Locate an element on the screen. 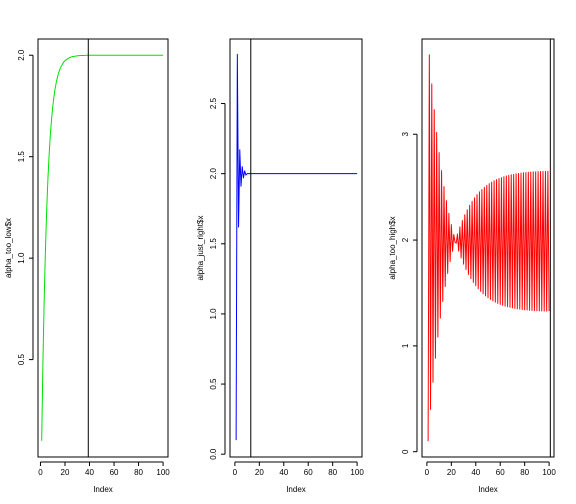 The height and width of the screenshot is (504, 576). y-tick-label: 1 is located at coordinates (405, 345).